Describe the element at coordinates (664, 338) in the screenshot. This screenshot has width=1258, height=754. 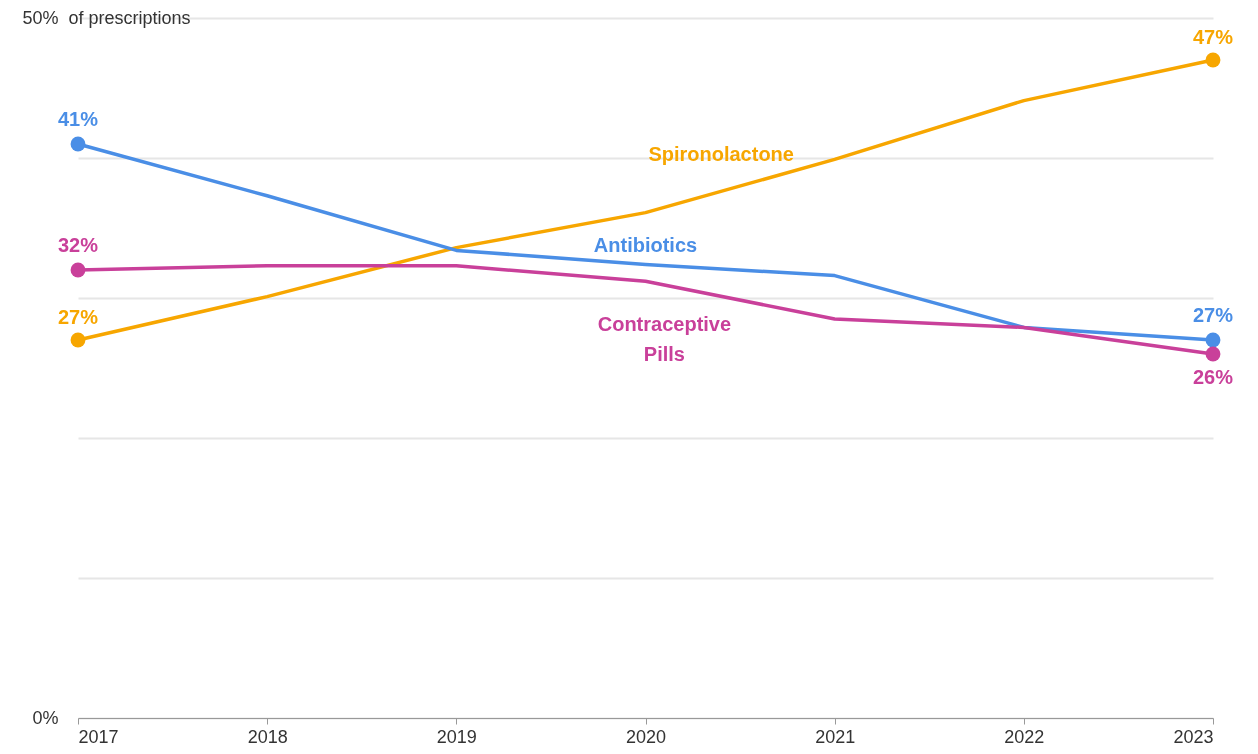
I see `series-label: Contraceptive Pills` at that location.